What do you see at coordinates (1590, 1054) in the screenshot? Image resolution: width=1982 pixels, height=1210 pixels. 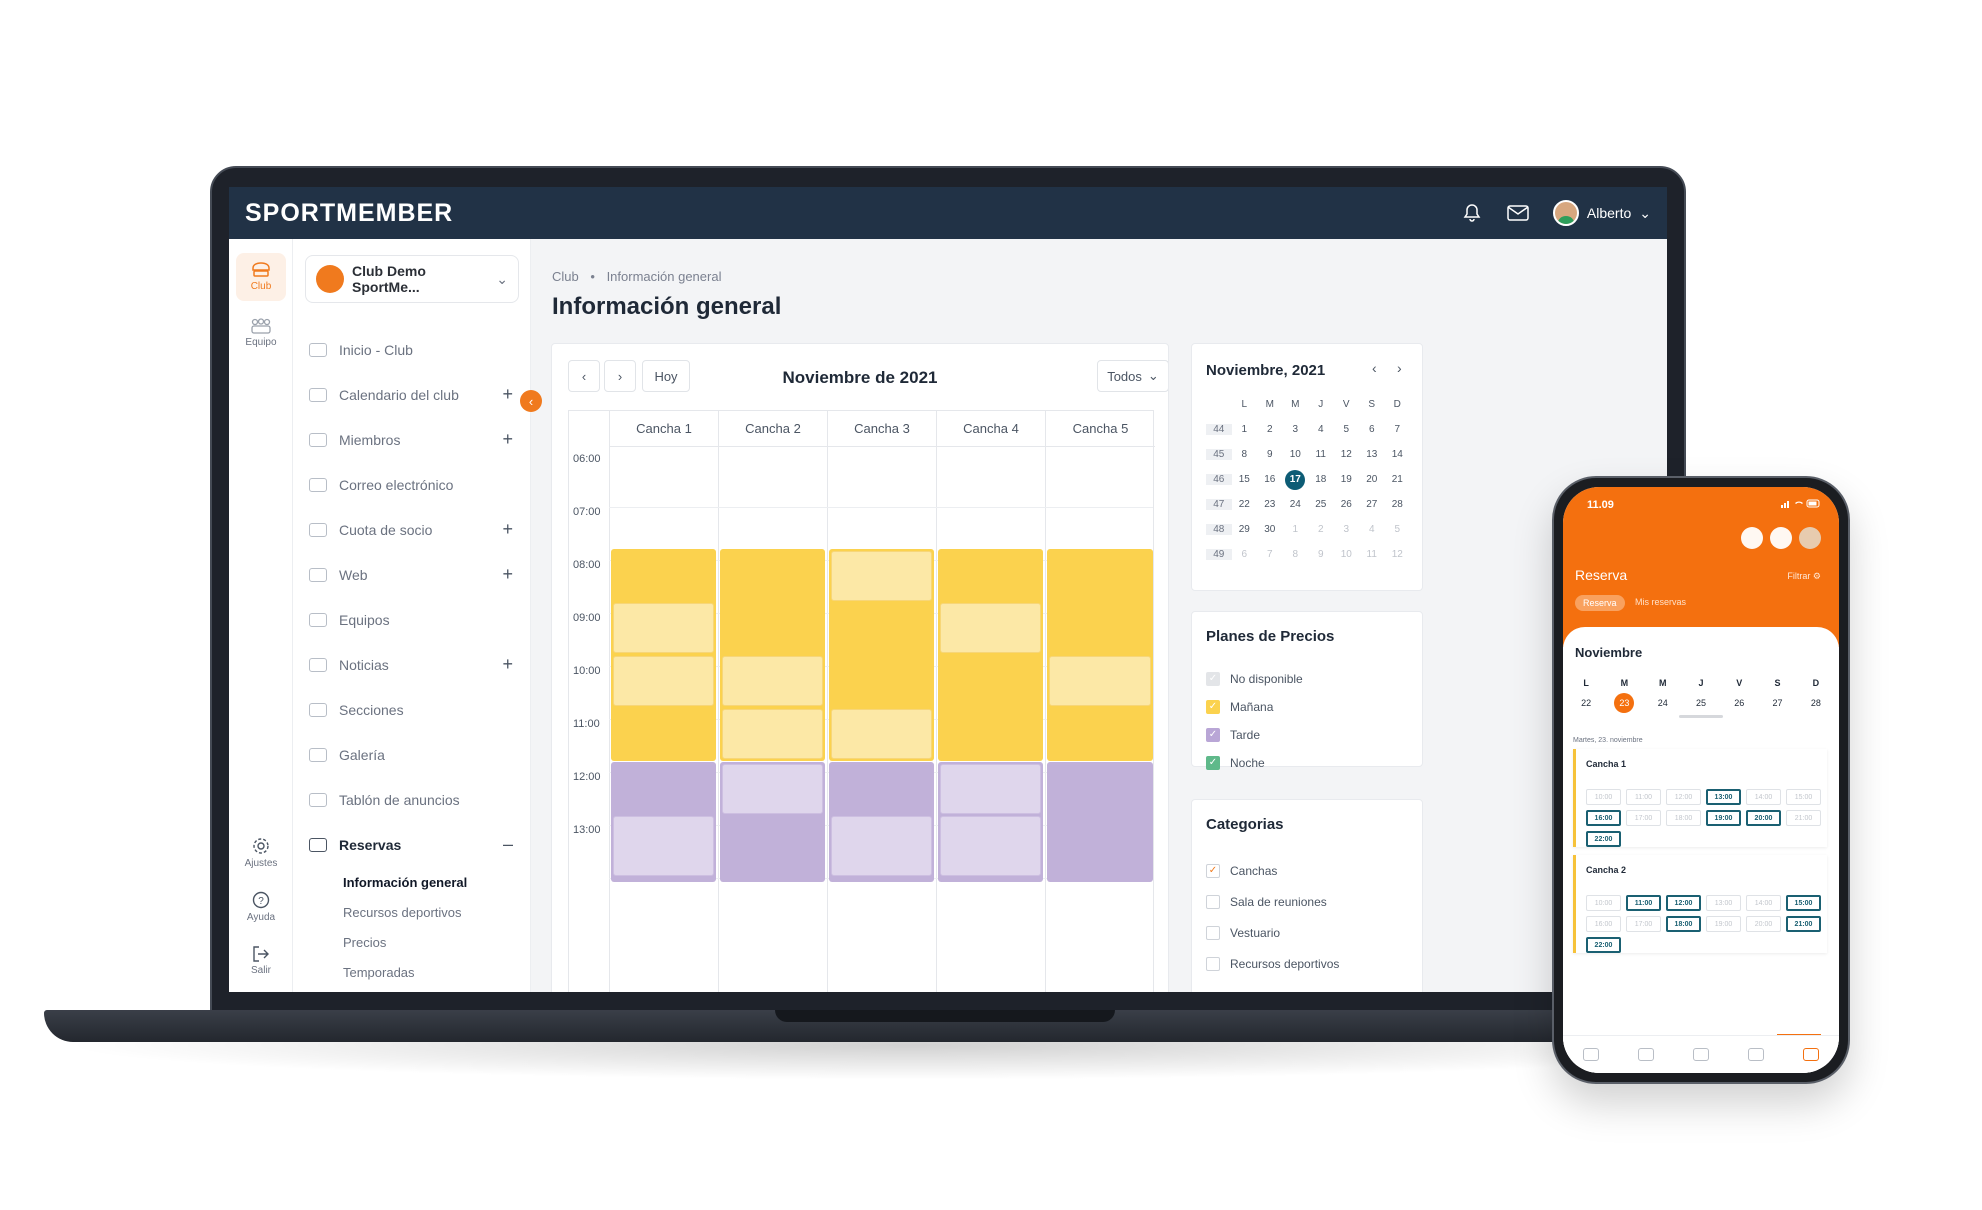 I see `news-icon` at bounding box center [1590, 1054].